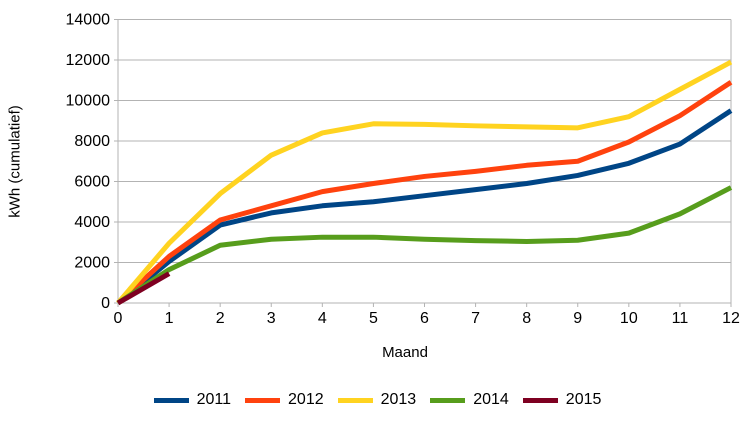  What do you see at coordinates (105, 303) in the screenshot?
I see `y-tick-label: 0` at bounding box center [105, 303].